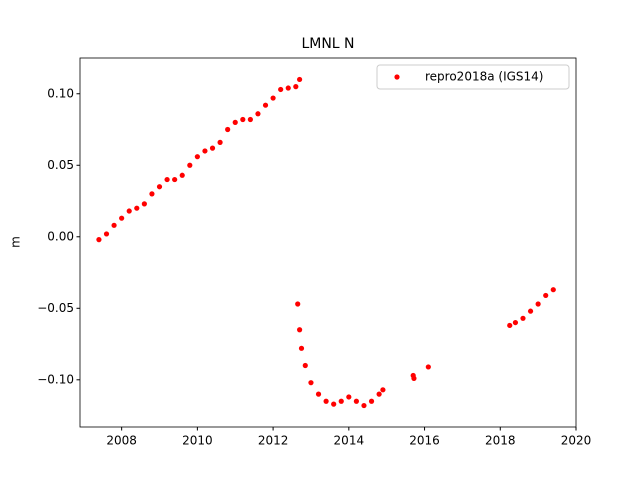 This screenshot has width=640, height=480. What do you see at coordinates (349, 441) in the screenshot?
I see `x-tick-label: 2014` at bounding box center [349, 441].